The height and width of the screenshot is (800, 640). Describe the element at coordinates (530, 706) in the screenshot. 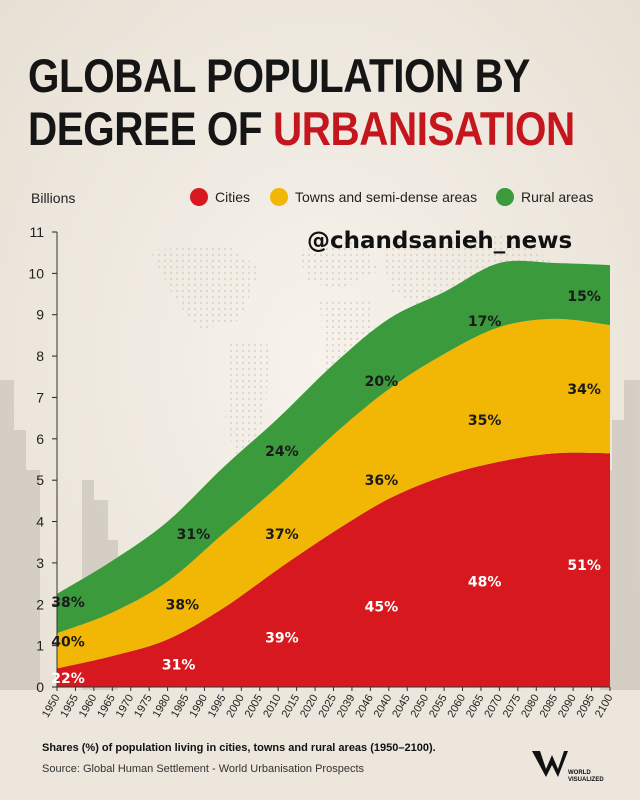

I see `x-tick-label: 2080` at that location.